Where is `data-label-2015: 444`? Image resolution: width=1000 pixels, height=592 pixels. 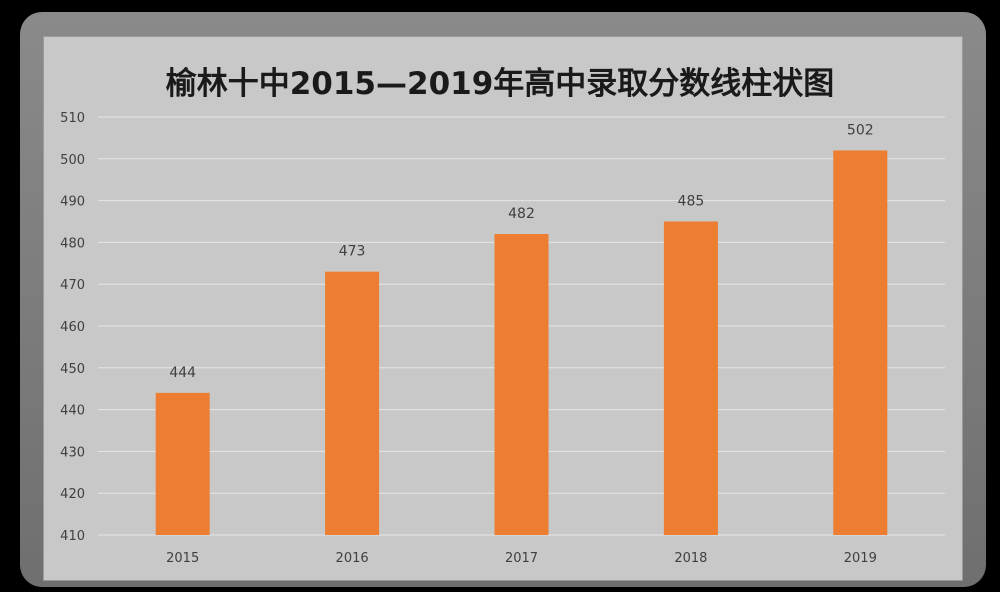 data-label-2015: 444 is located at coordinates (182, 373).